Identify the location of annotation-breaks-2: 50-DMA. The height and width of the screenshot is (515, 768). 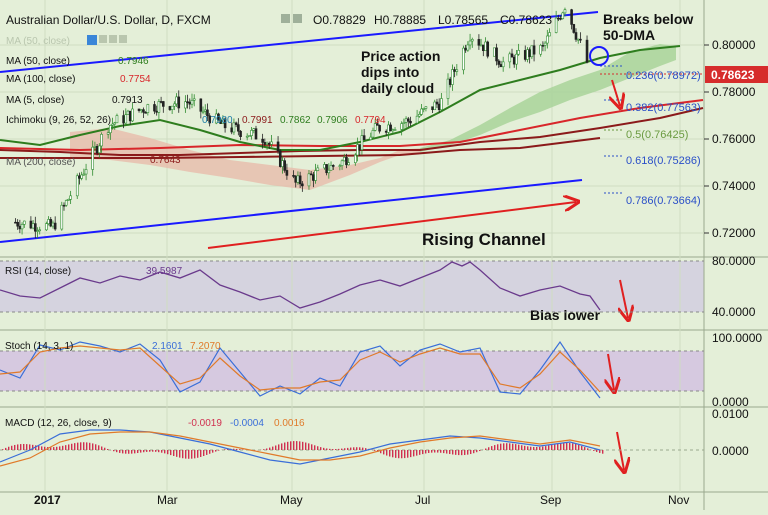
(629, 35).